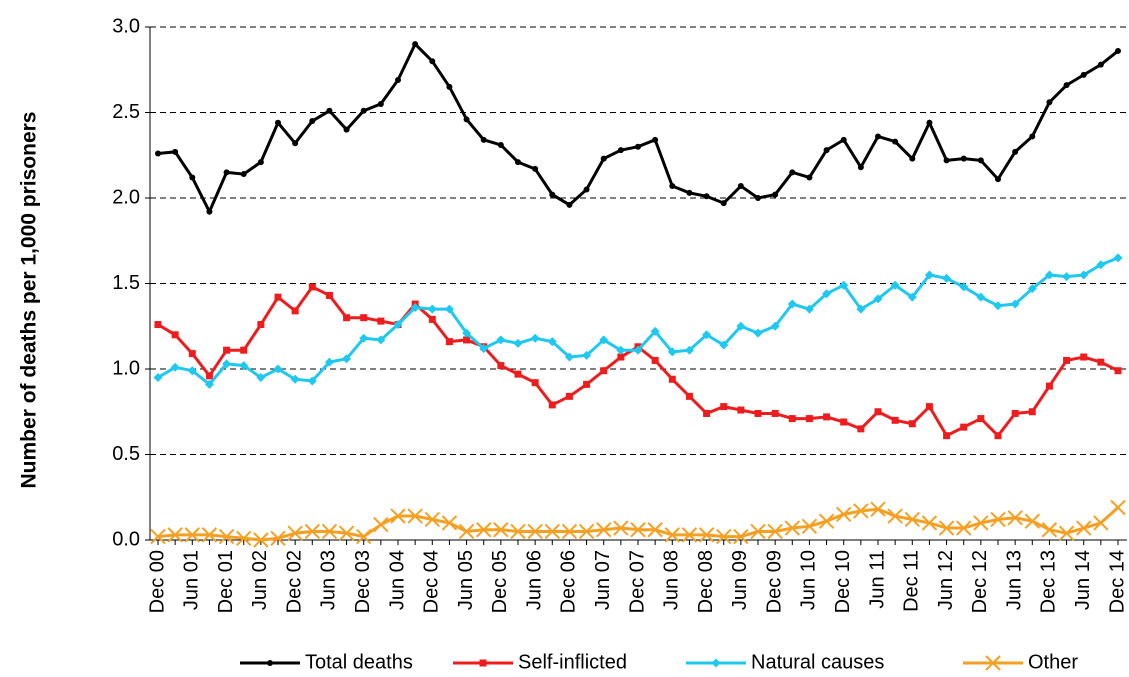  What do you see at coordinates (432, 581) in the screenshot?
I see `x-tick-label: Dec 04` at bounding box center [432, 581].